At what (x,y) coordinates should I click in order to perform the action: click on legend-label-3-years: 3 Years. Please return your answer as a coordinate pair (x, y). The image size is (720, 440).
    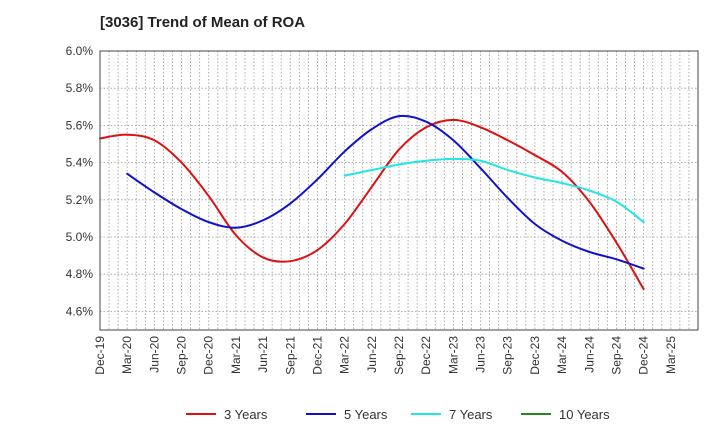
    Looking at the image, I should click on (246, 414).